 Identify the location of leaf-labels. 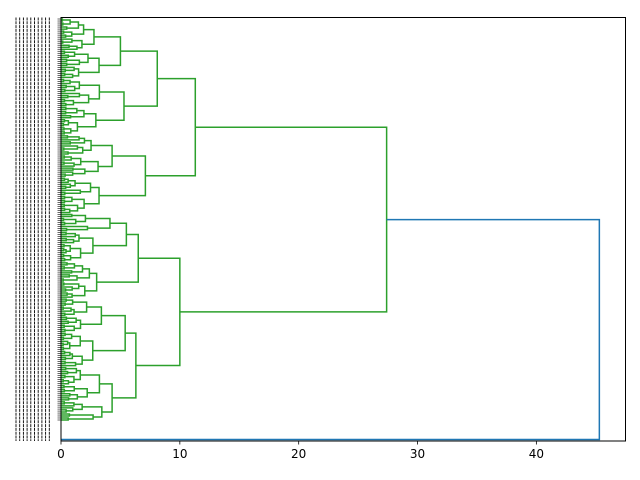
(38, 229).